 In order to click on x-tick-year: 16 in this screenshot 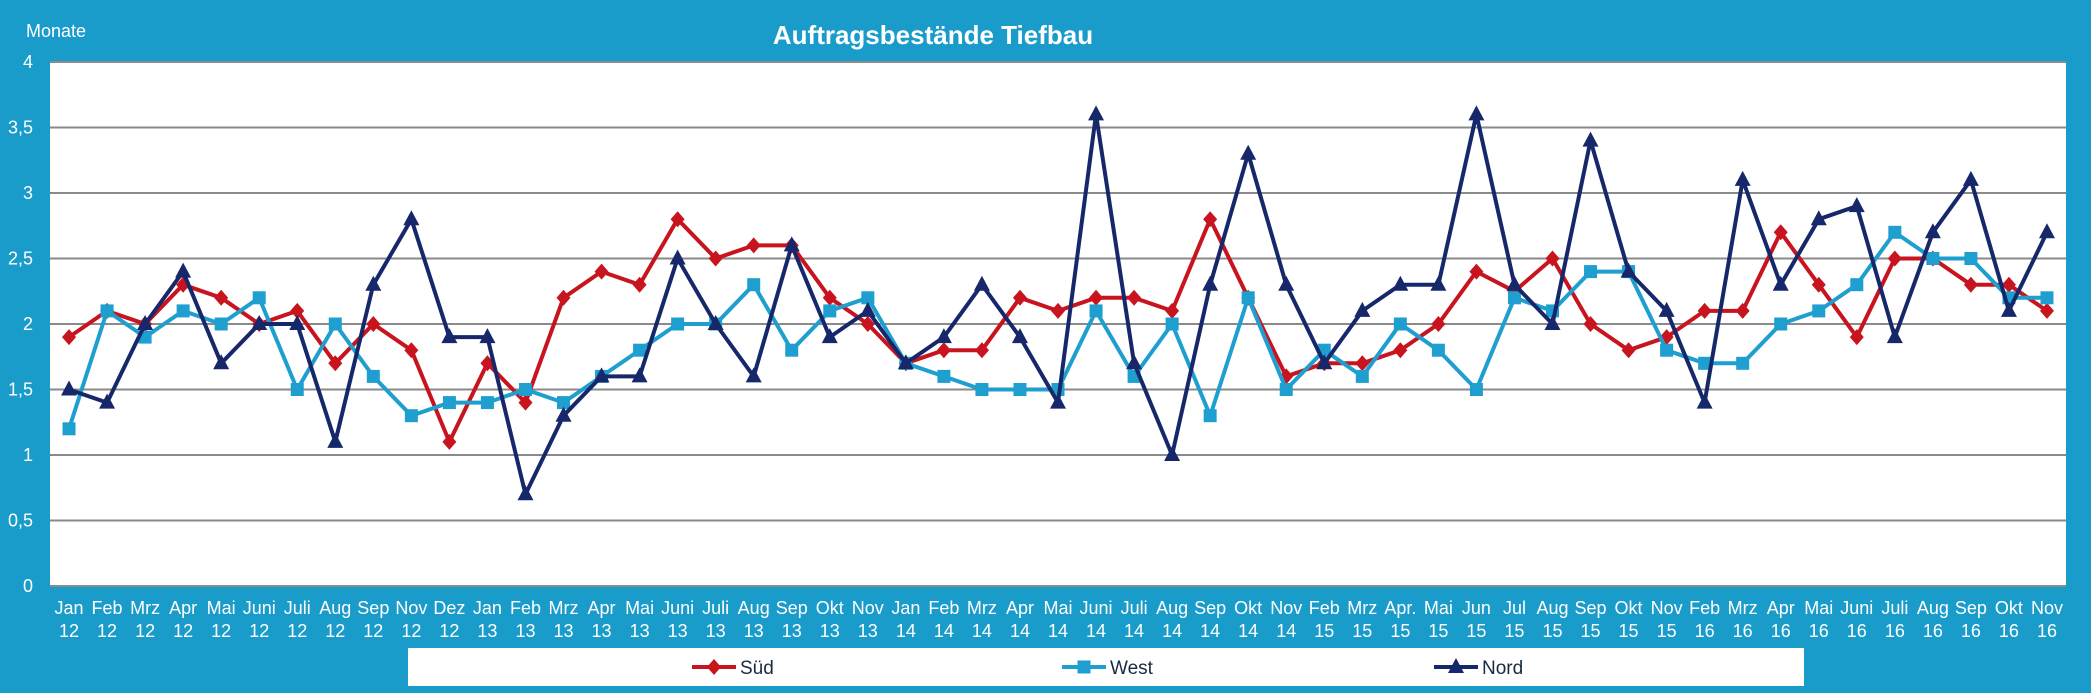, I will do `click(1971, 631)`.